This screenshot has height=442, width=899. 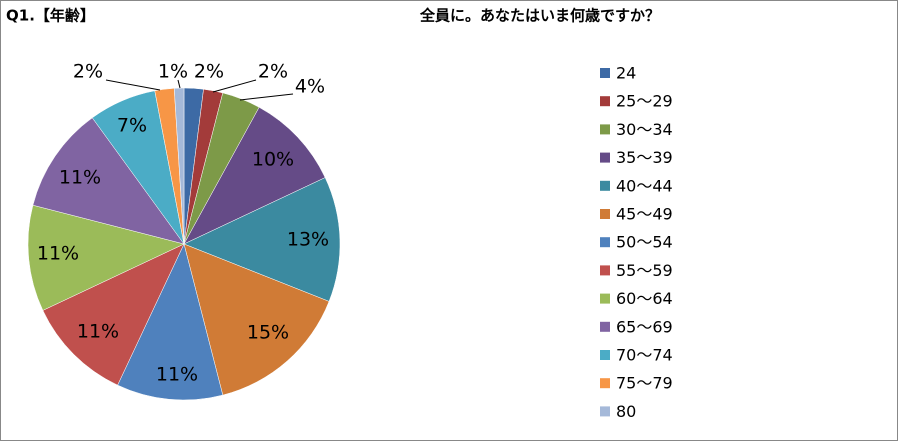 What do you see at coordinates (644, 270) in the screenshot?
I see `legend-label: 55～59` at bounding box center [644, 270].